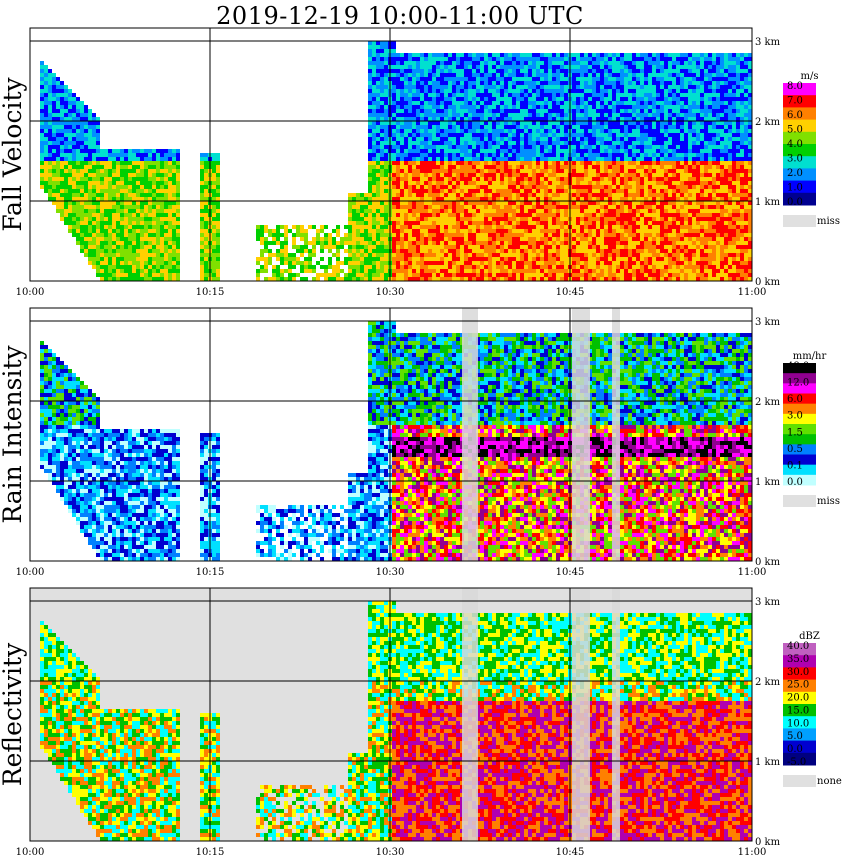 This screenshot has height=868, width=850. Describe the element at coordinates (810, 356) in the screenshot. I see `colorbar-unit: mm/hr` at that location.